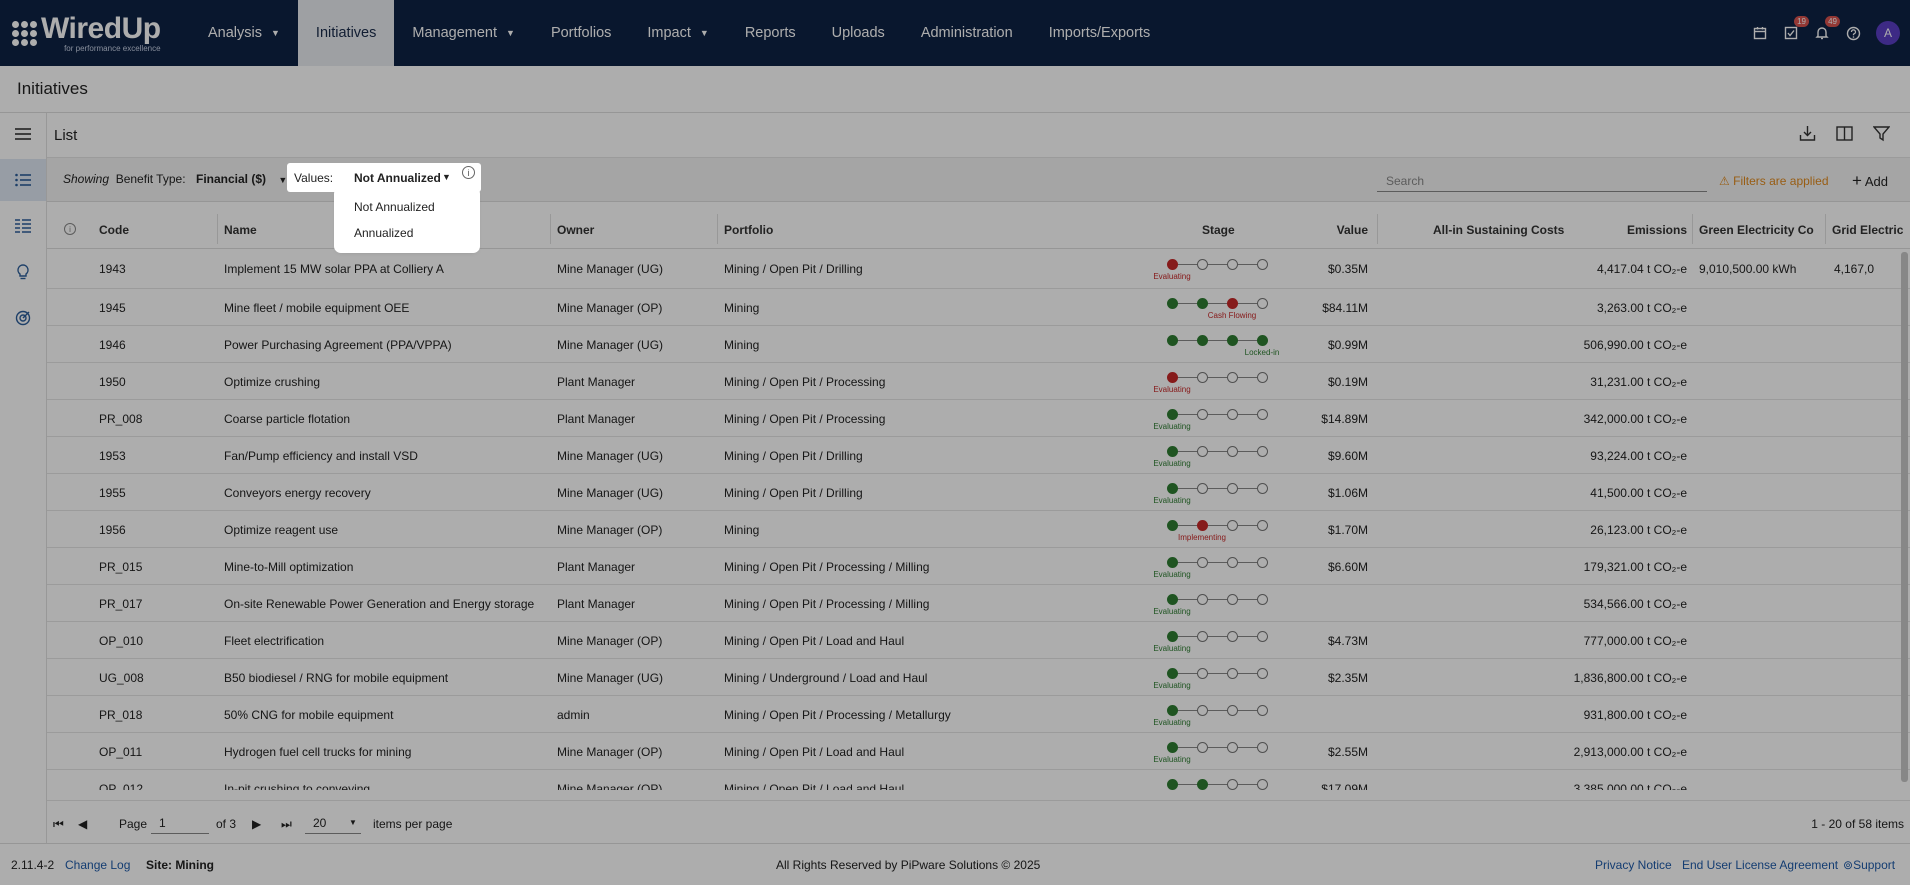 Image resolution: width=1910 pixels, height=885 pixels. What do you see at coordinates (1854, 269) in the screenshot?
I see `cell-grid: 4,167,0` at bounding box center [1854, 269].